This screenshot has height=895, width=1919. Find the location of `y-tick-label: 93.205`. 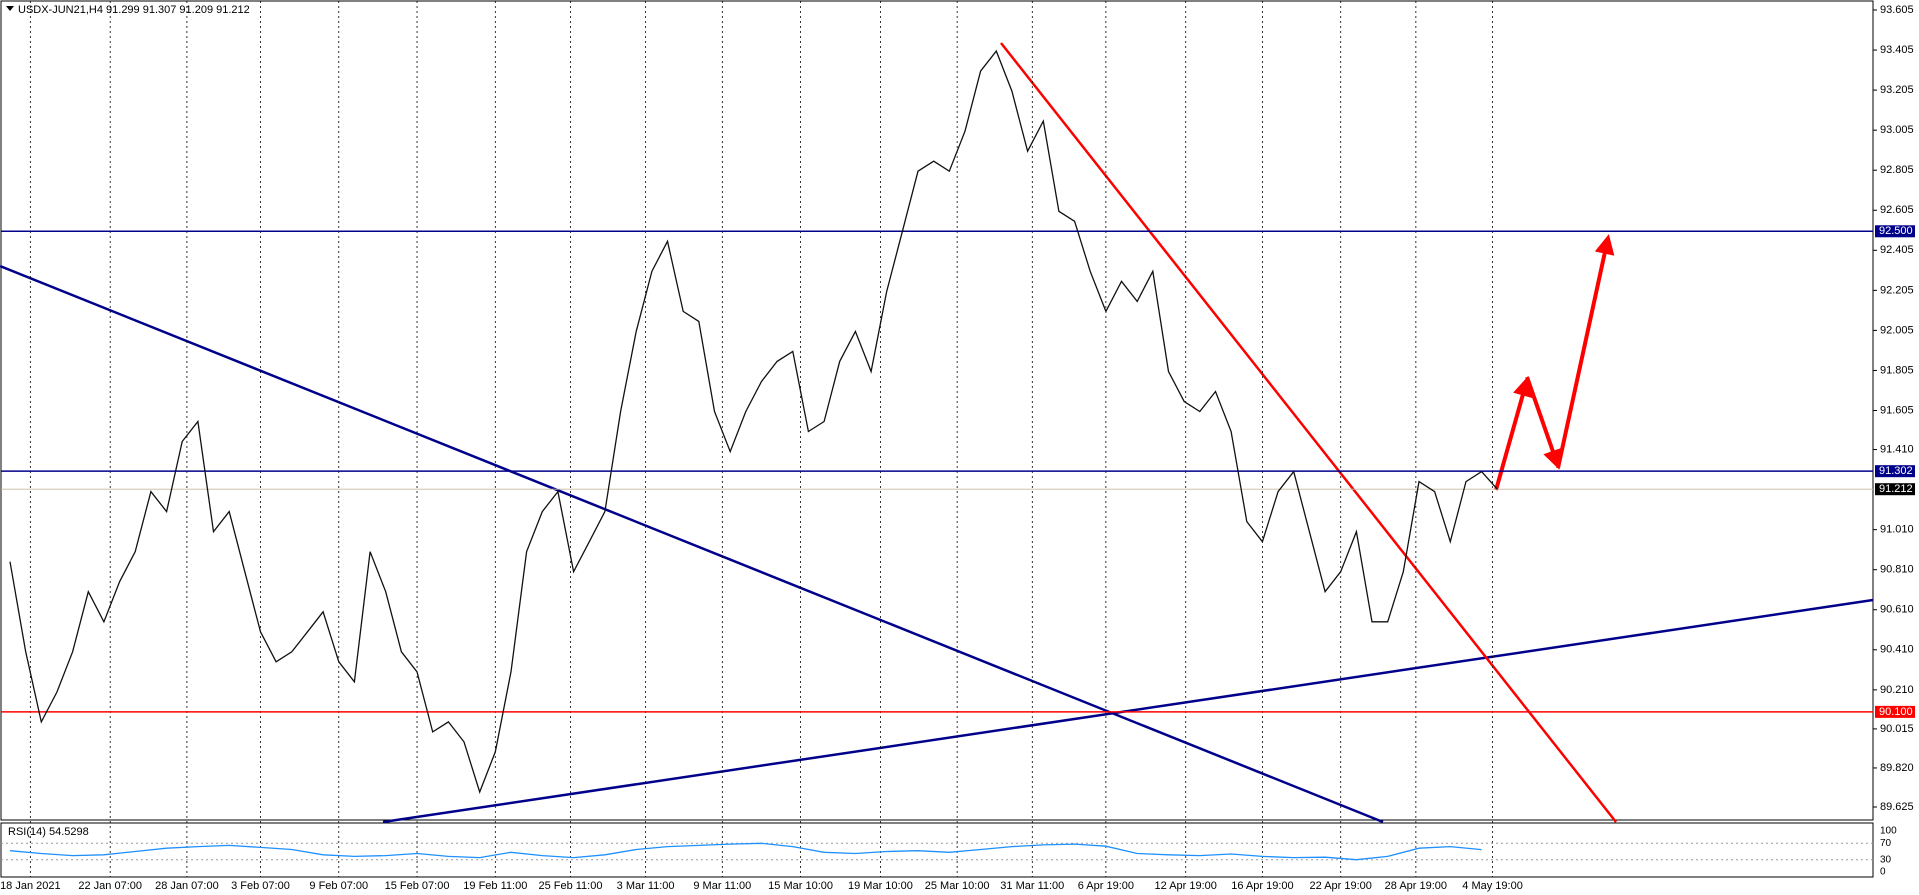

y-tick-label: 93.205 is located at coordinates (1897, 90).